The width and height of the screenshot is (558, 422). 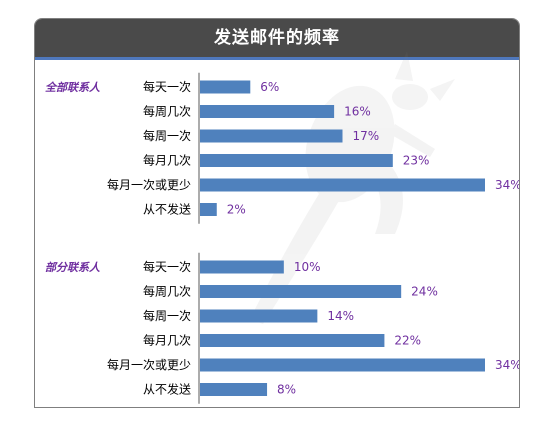 What do you see at coordinates (286, 390) in the screenshot?
I see `data-label: 8%` at bounding box center [286, 390].